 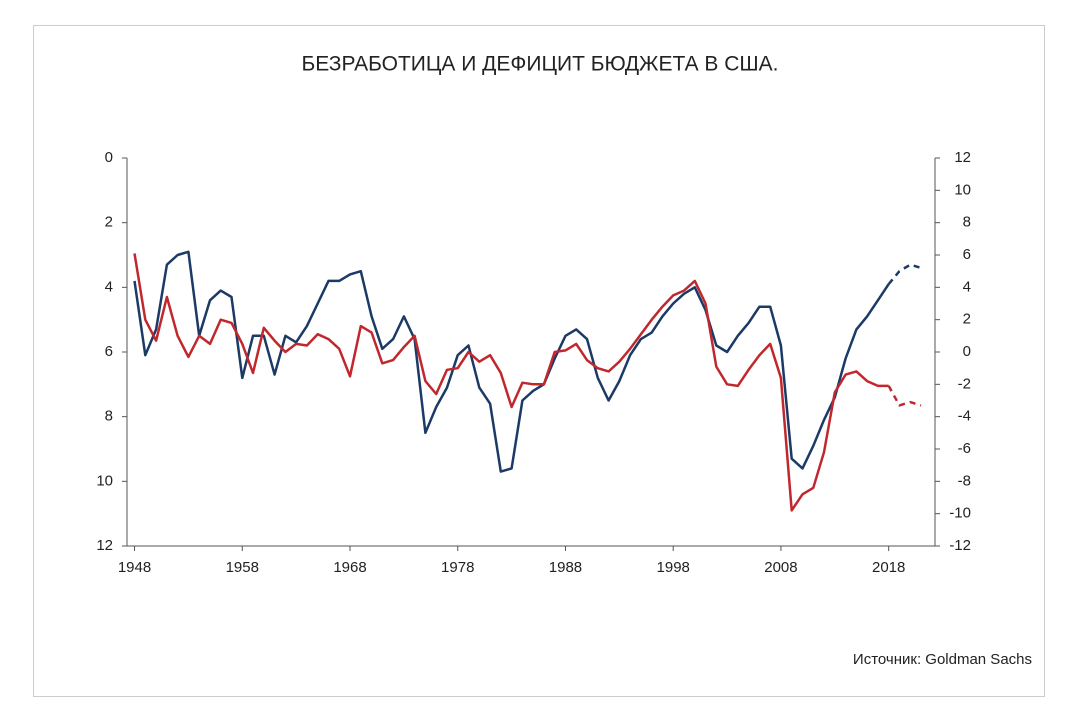 I want to click on y2-tick-label: 2, so click(x=967, y=319).